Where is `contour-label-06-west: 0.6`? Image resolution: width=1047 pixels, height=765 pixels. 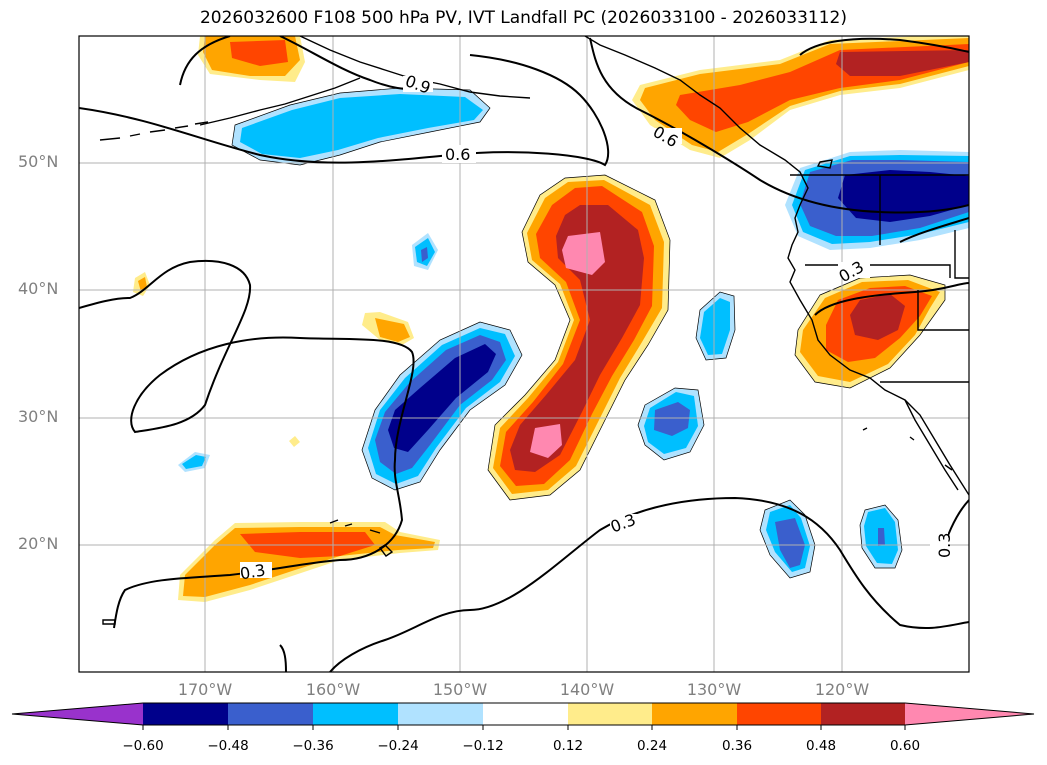
contour-label-06-west: 0.6 is located at coordinates (457, 154).